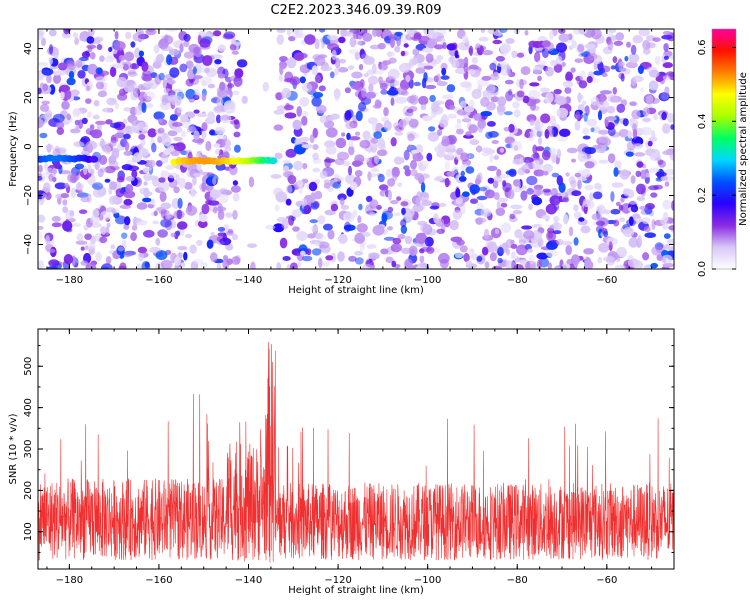 This screenshot has height=600, width=750. Describe the element at coordinates (13, 448) in the screenshot. I see `snr-ylabel: SNR (10 * v/v)` at that location.